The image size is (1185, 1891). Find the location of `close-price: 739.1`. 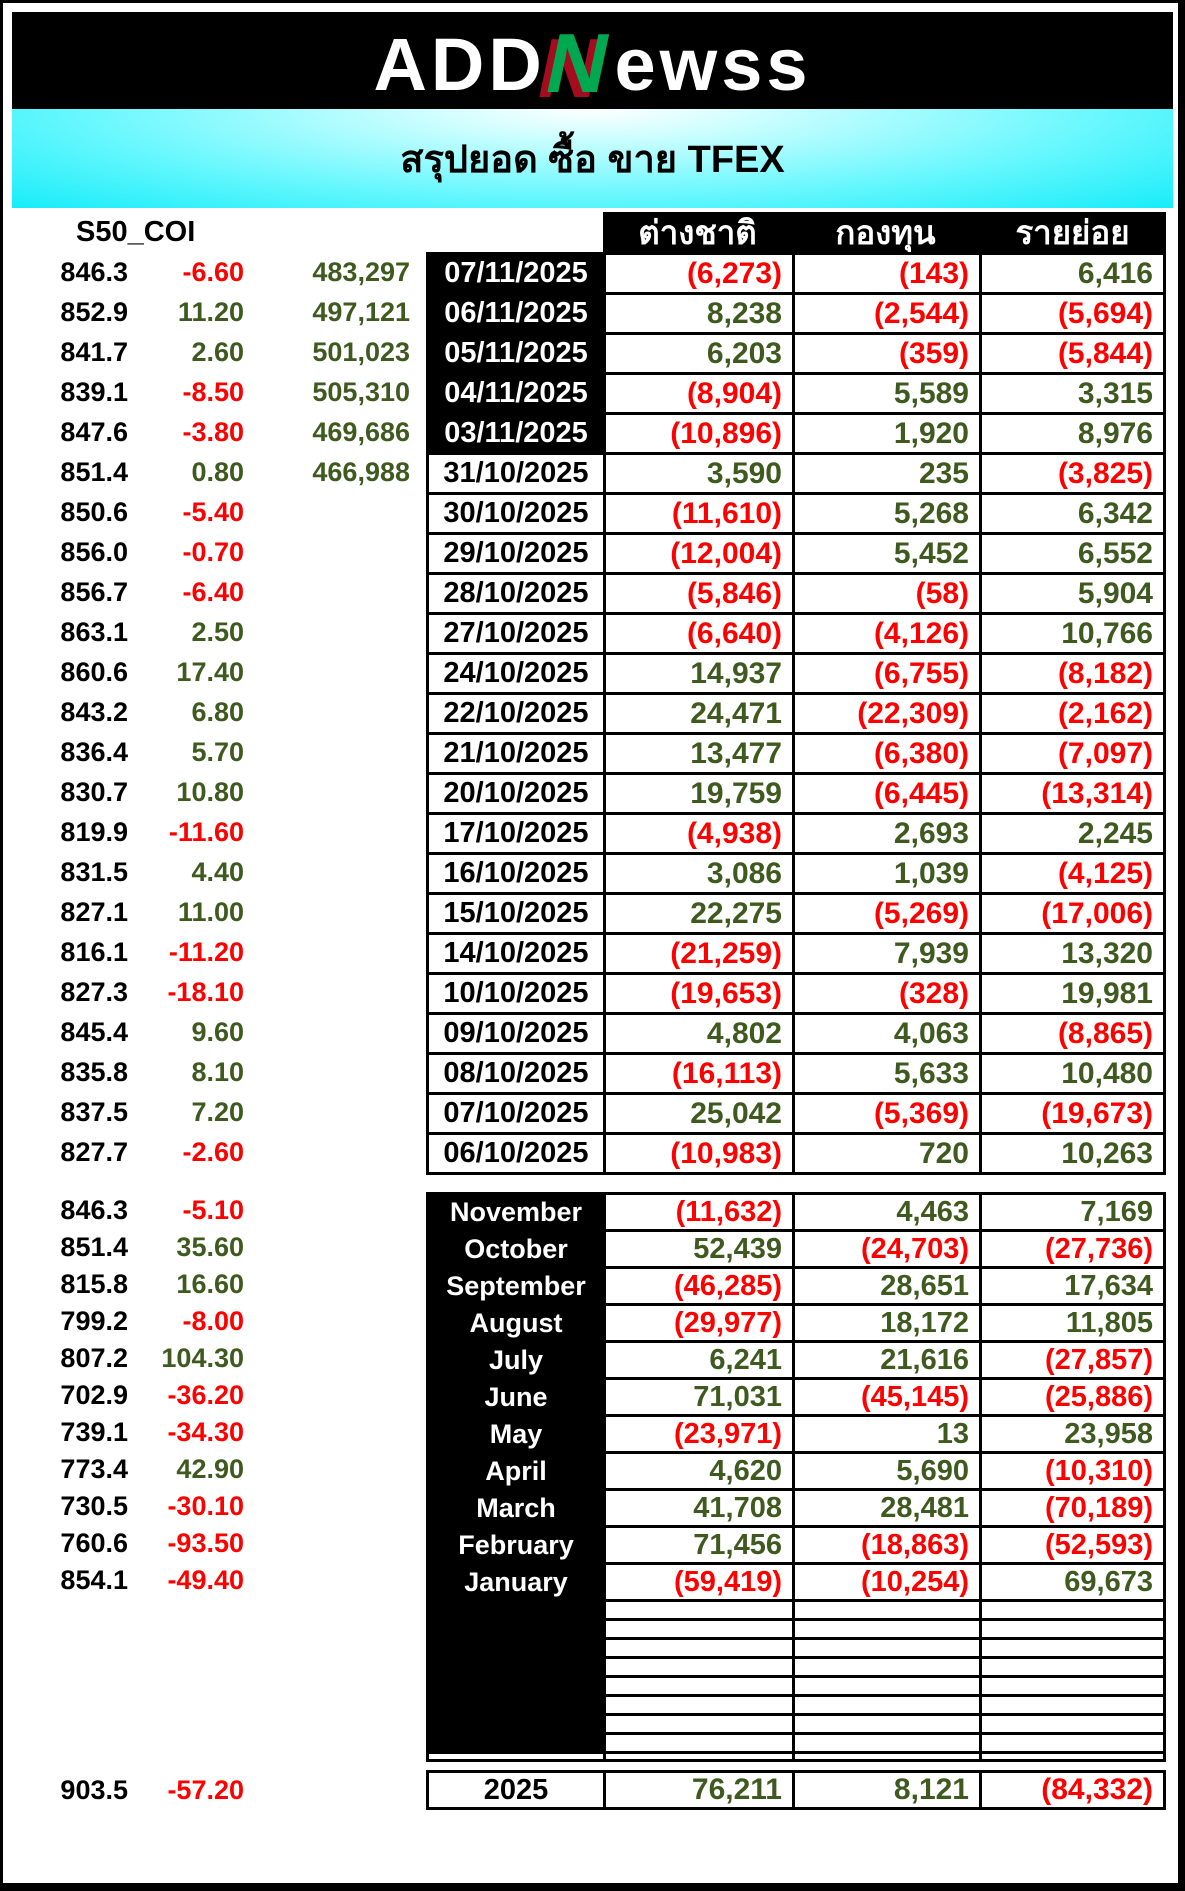

close-price: 739.1 is located at coordinates (94, 1432).